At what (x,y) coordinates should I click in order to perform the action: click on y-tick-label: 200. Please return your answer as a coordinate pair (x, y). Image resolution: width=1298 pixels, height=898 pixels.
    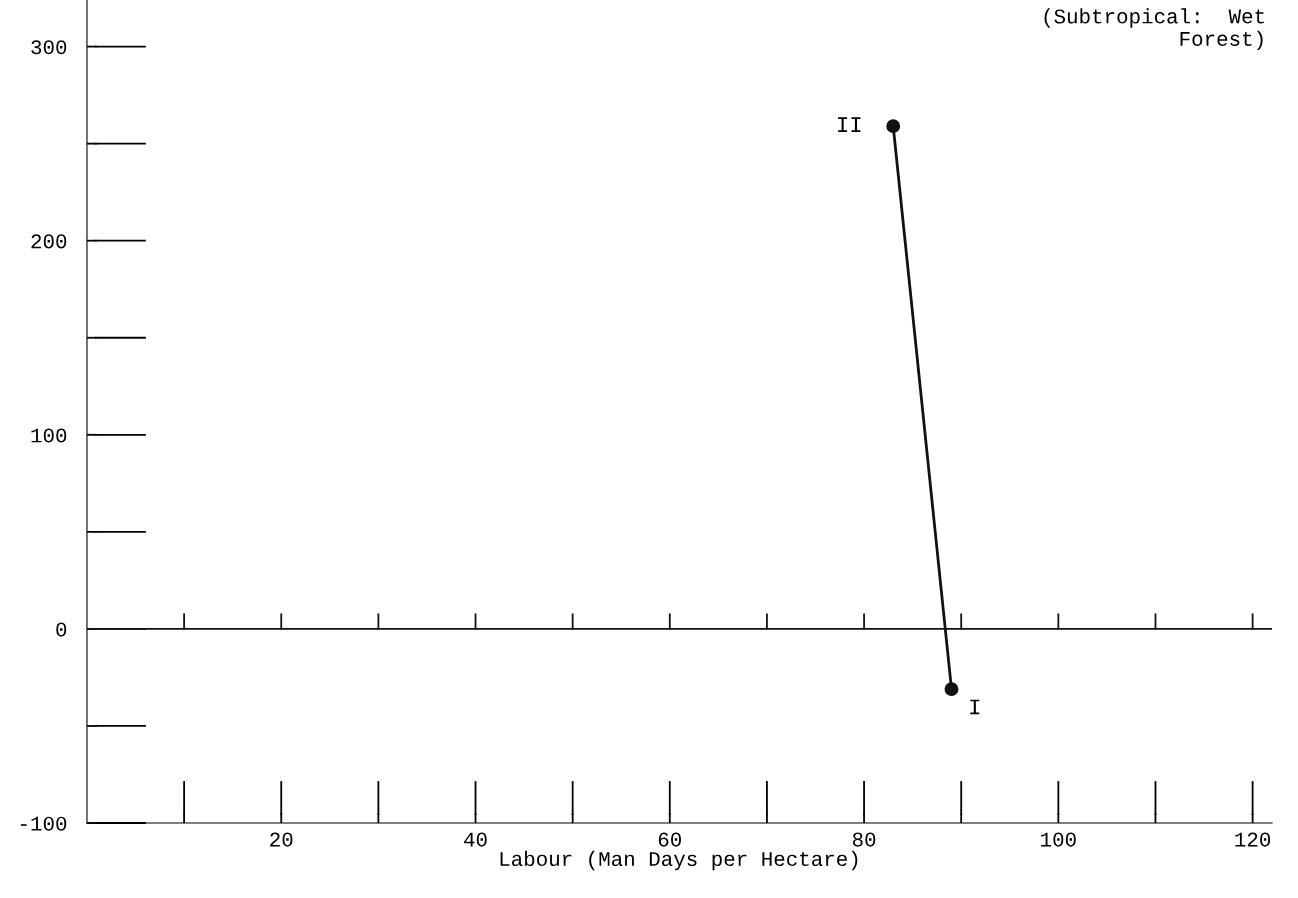
    Looking at the image, I should click on (49, 241).